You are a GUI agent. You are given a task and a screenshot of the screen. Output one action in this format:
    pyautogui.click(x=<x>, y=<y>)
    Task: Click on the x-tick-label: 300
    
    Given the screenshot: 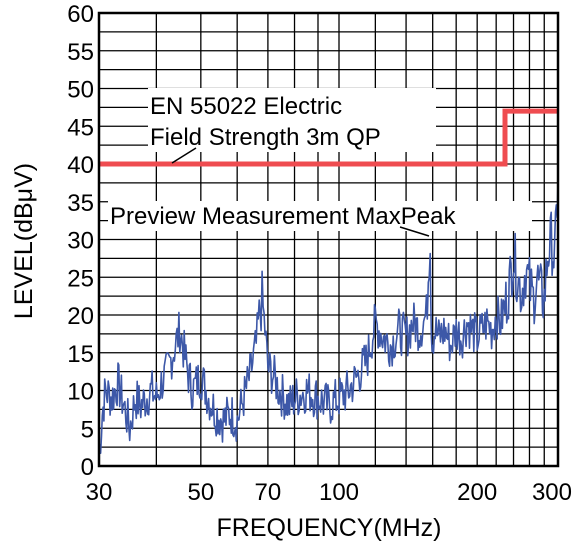 What is the action you would take?
    pyautogui.click(x=552, y=492)
    